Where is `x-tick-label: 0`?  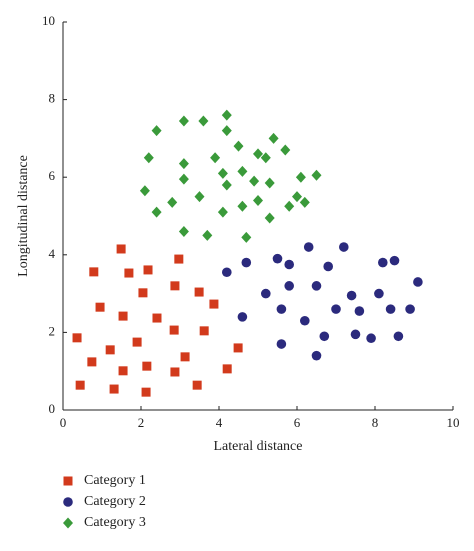 x-tick-label: 0 is located at coordinates (63, 422).